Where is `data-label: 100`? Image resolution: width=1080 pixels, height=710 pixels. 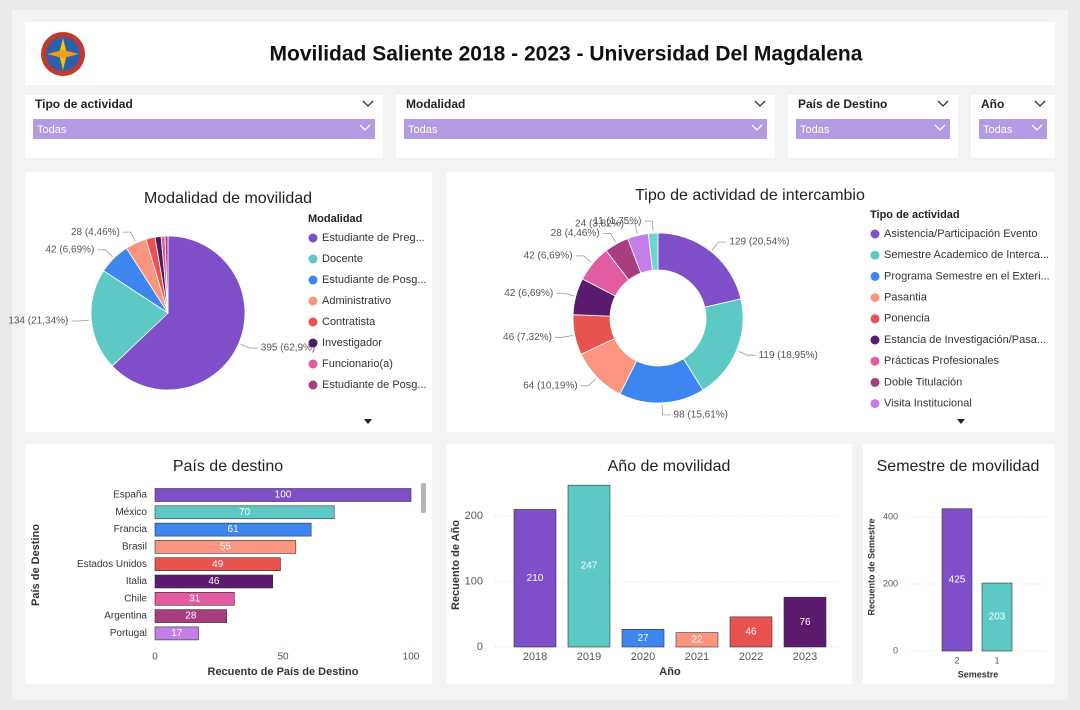
data-label: 100 is located at coordinates (283, 495).